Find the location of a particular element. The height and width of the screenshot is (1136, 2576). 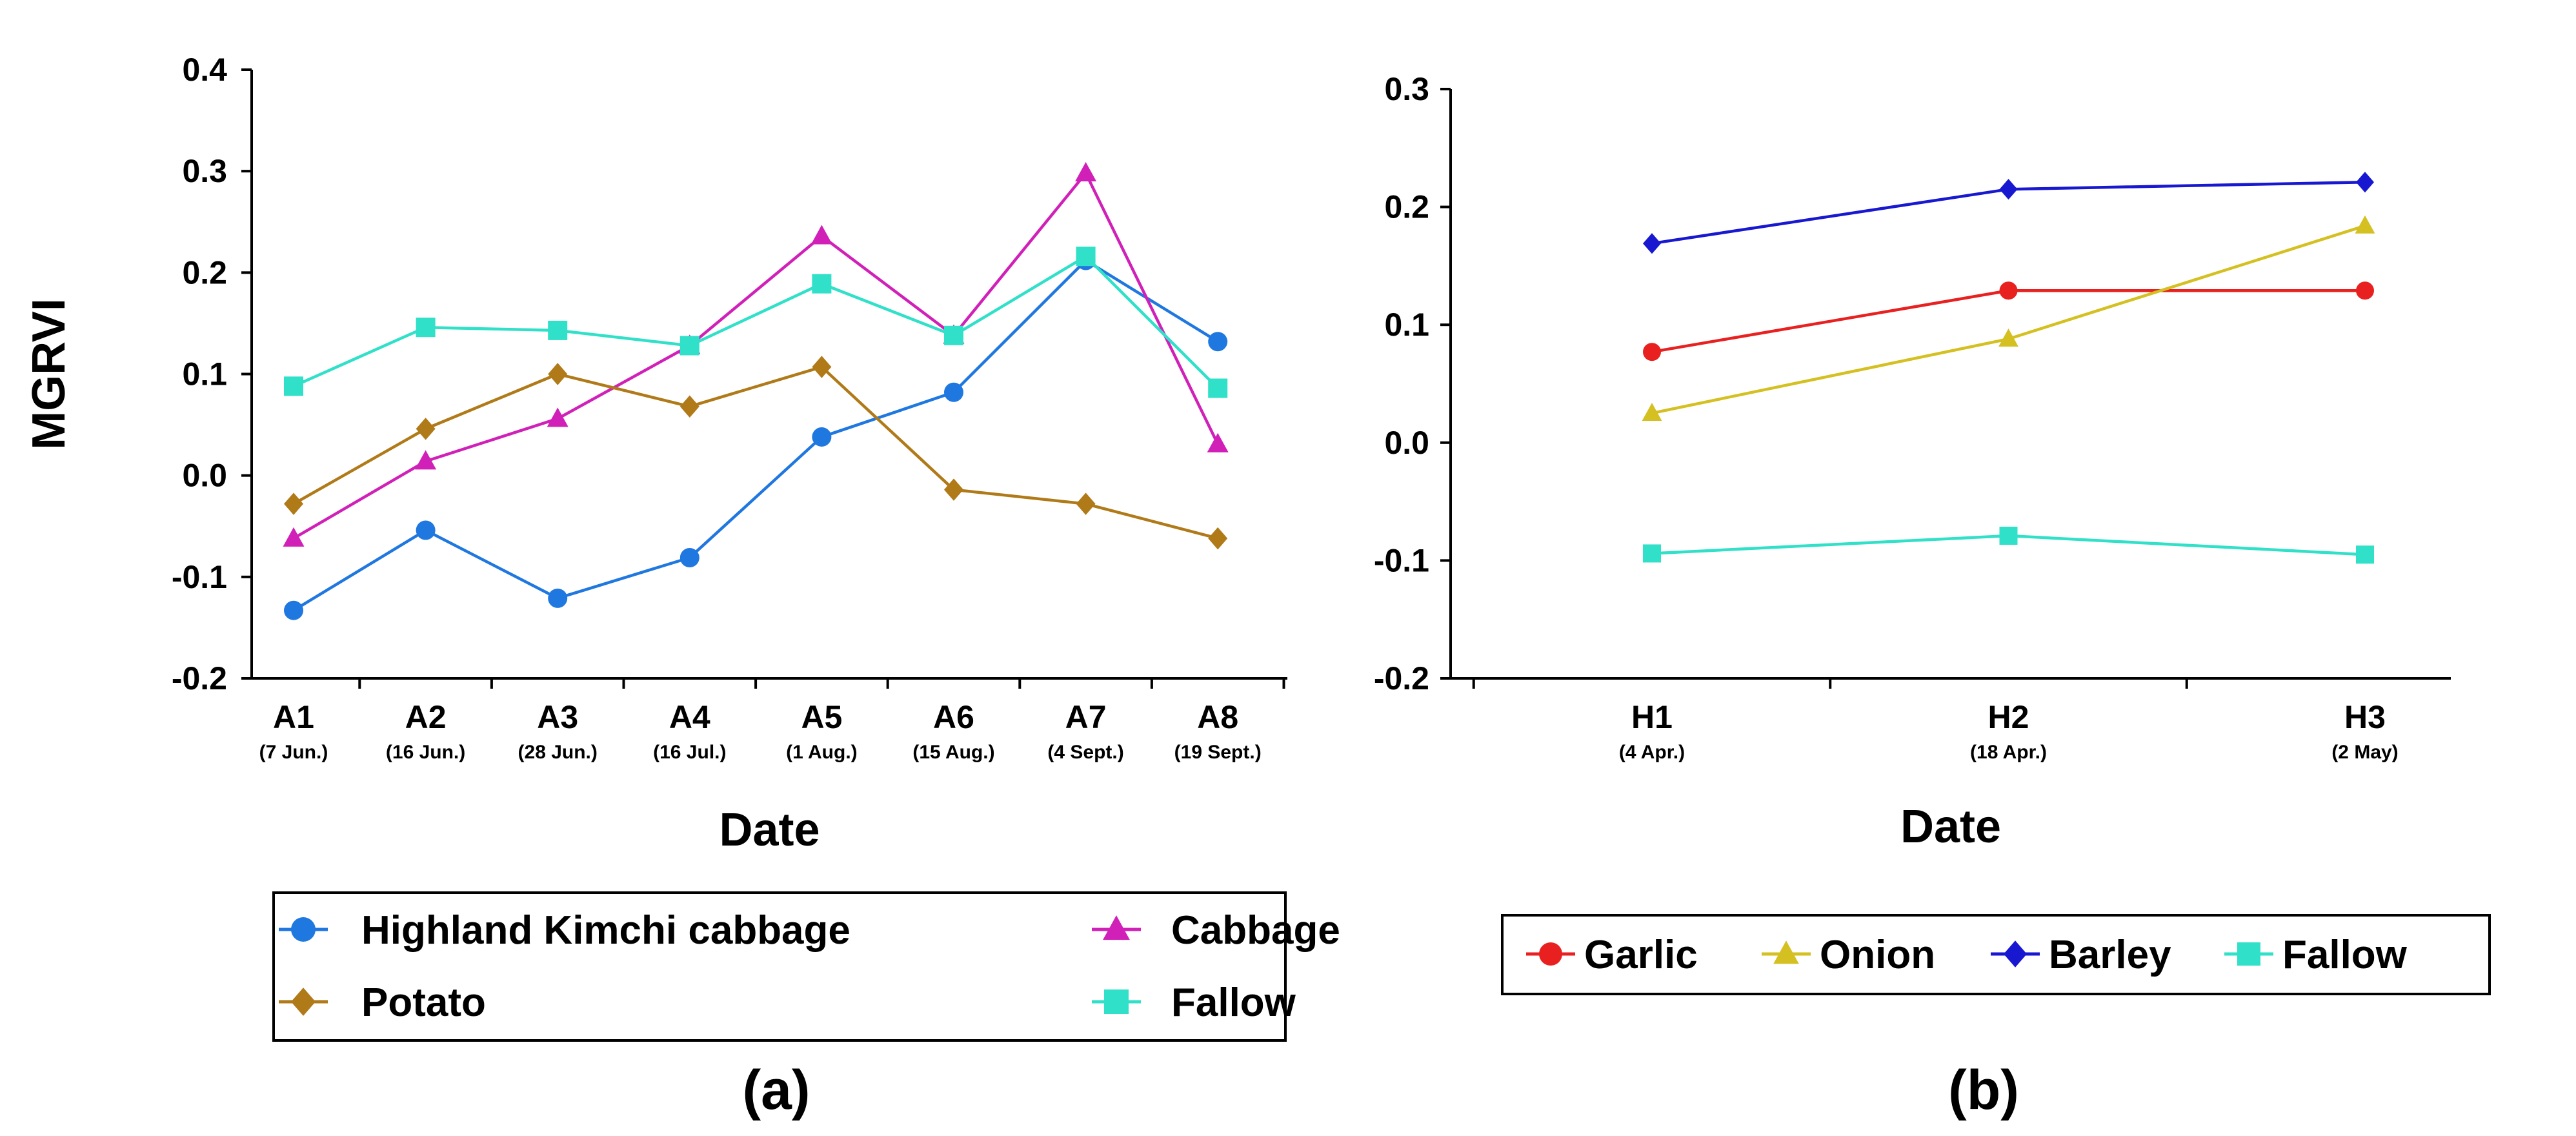

panel-a-x-tick-label: A4 is located at coordinates (689, 717).